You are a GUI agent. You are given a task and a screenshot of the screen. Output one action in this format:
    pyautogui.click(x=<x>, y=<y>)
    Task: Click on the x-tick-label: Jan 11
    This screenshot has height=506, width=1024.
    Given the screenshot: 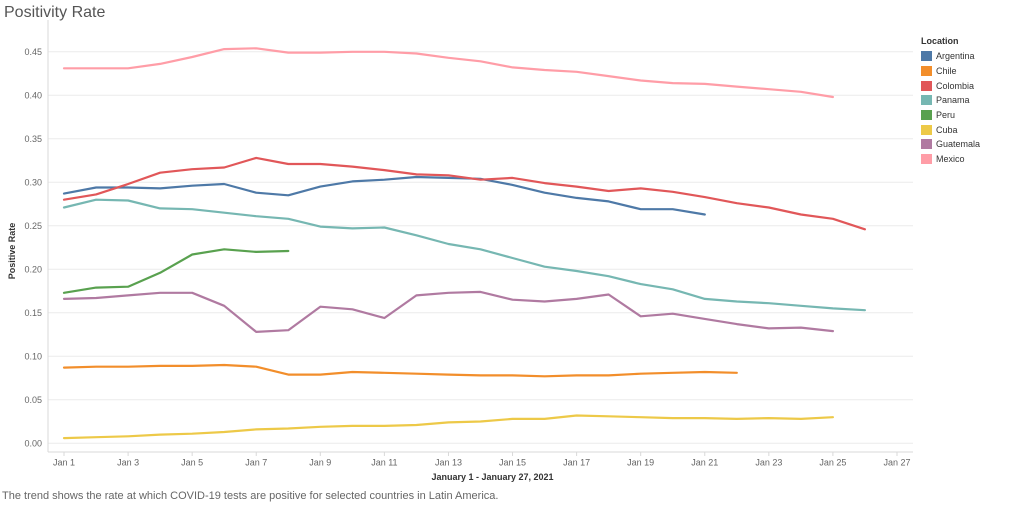 What is the action you would take?
    pyautogui.click(x=384, y=462)
    